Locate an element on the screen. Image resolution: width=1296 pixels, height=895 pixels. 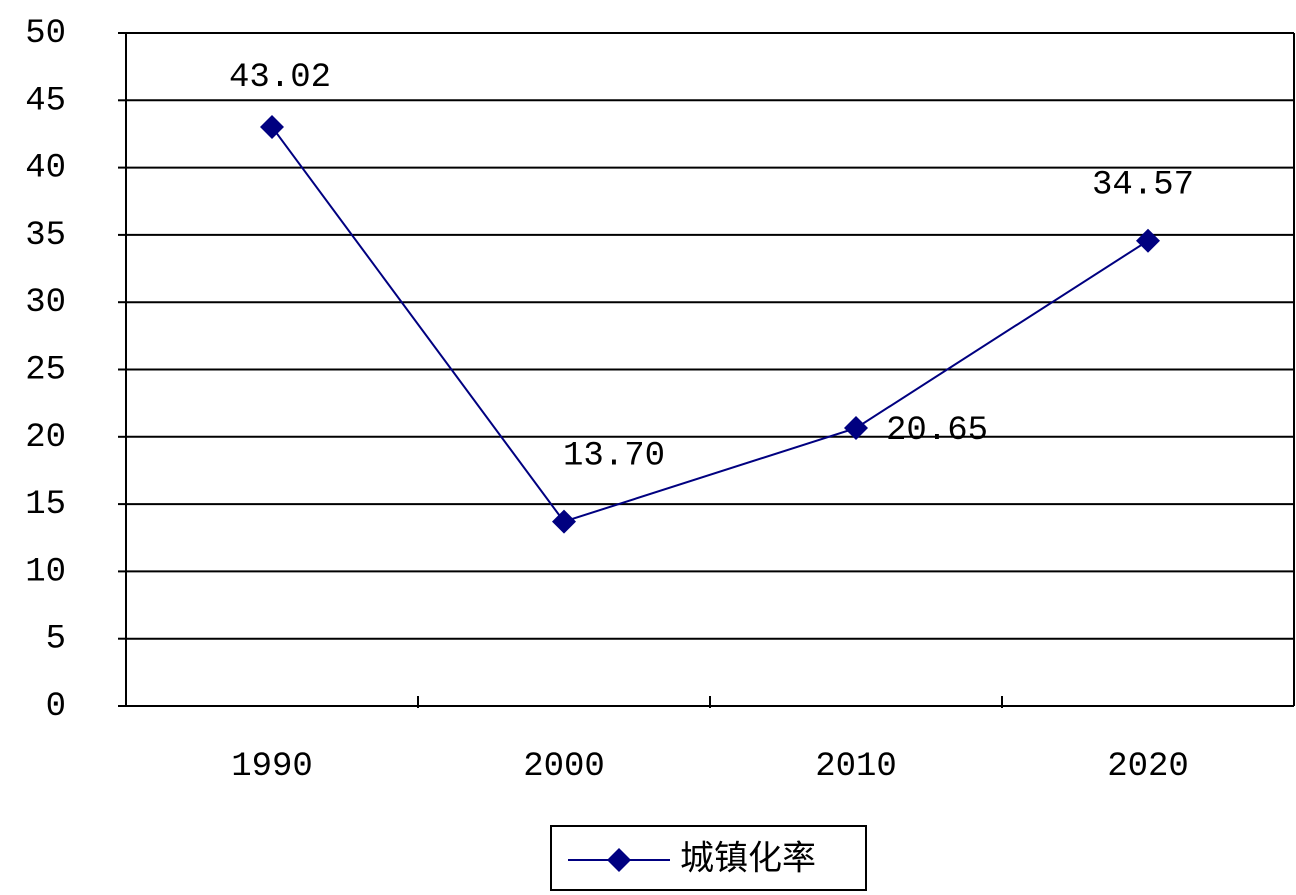
y-tick-label: 40 is located at coordinates (45, 169).